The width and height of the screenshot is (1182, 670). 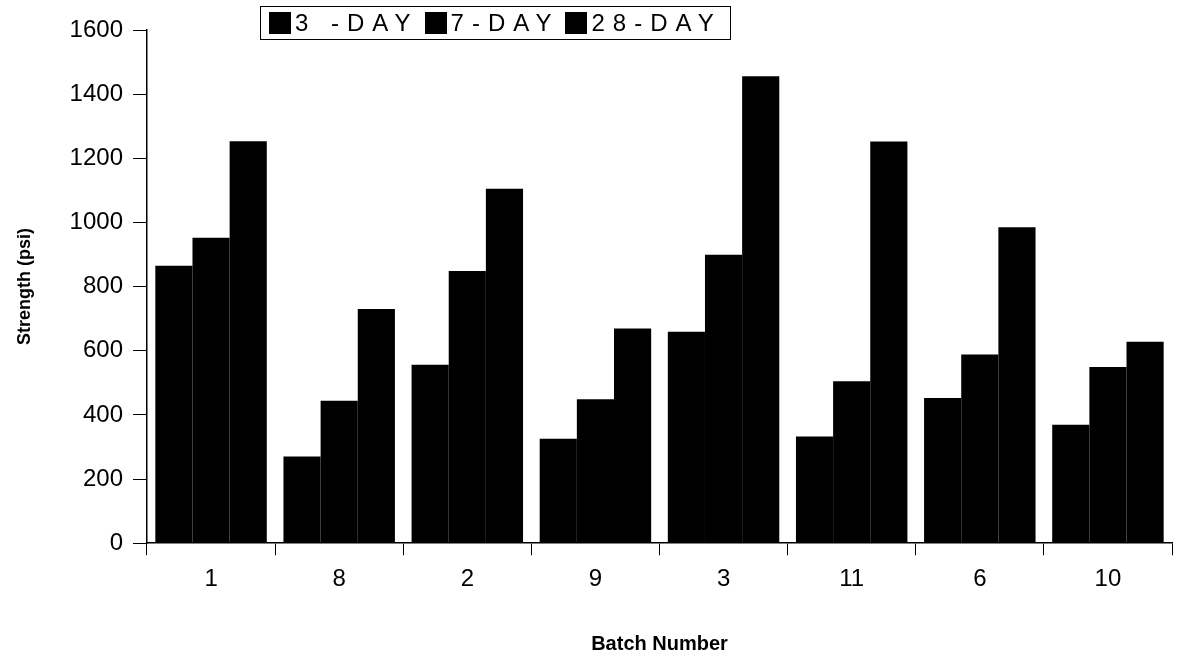 I want to click on x-tick-label: 8, so click(x=339, y=578).